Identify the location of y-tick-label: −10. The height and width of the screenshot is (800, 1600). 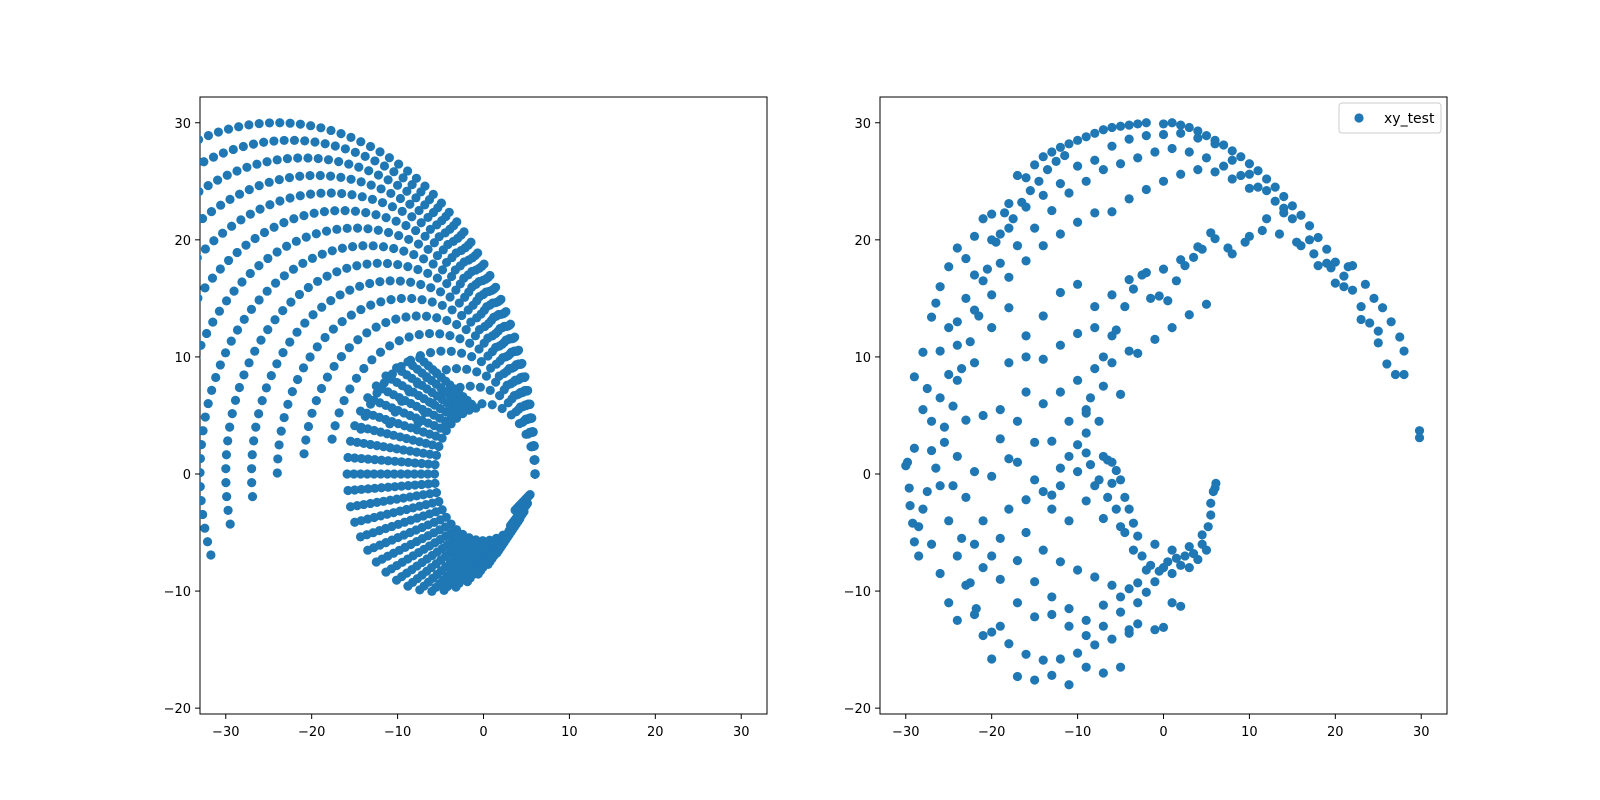
(177, 592).